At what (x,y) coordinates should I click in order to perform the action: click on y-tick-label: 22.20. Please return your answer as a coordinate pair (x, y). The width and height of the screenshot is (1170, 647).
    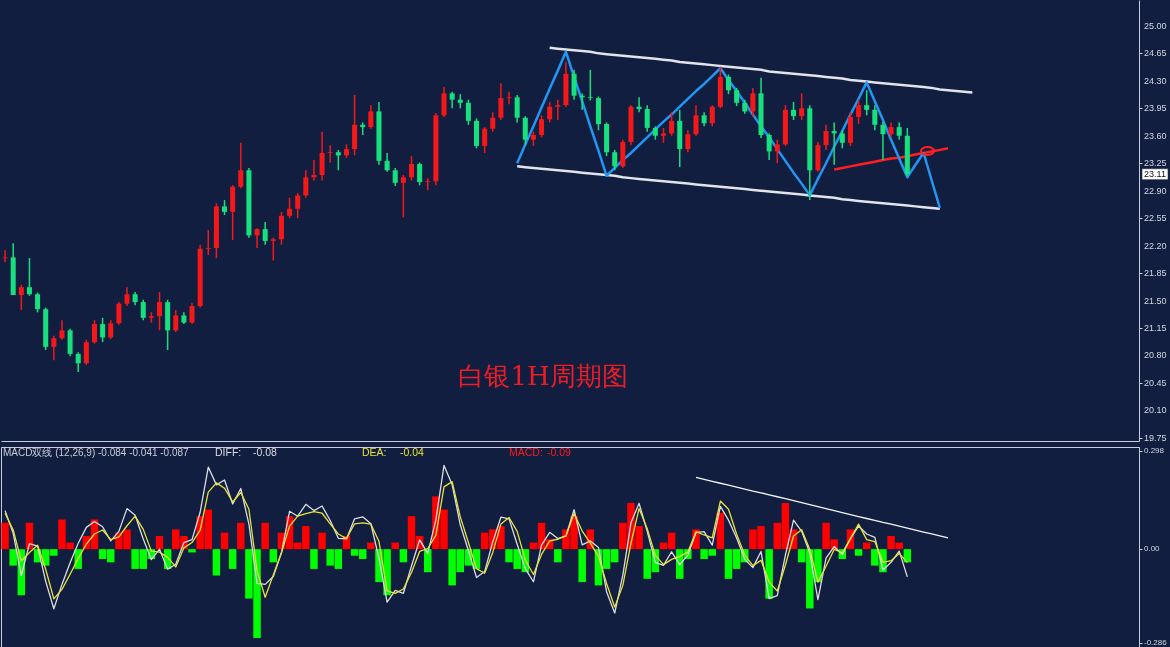
    Looking at the image, I should click on (1155, 245).